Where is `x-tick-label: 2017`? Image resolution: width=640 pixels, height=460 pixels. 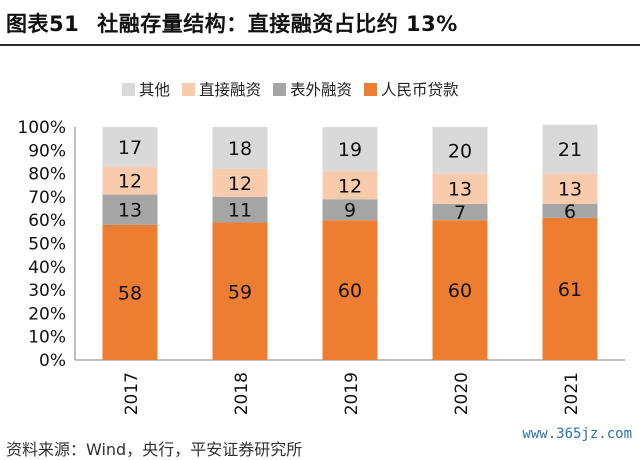
x-tick-label: 2017 is located at coordinates (132, 393).